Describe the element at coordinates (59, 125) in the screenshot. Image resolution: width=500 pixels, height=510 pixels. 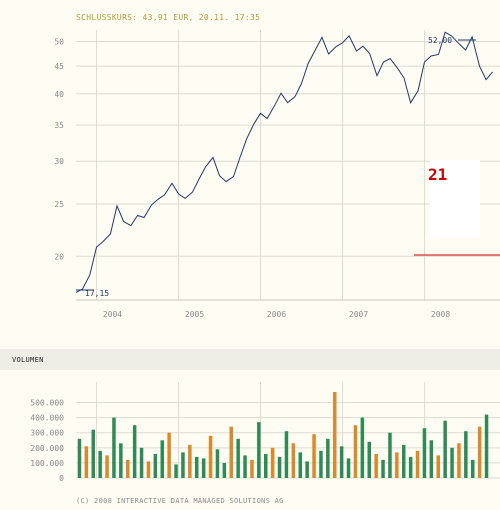
I see `price-y-tick-label: 35` at that location.